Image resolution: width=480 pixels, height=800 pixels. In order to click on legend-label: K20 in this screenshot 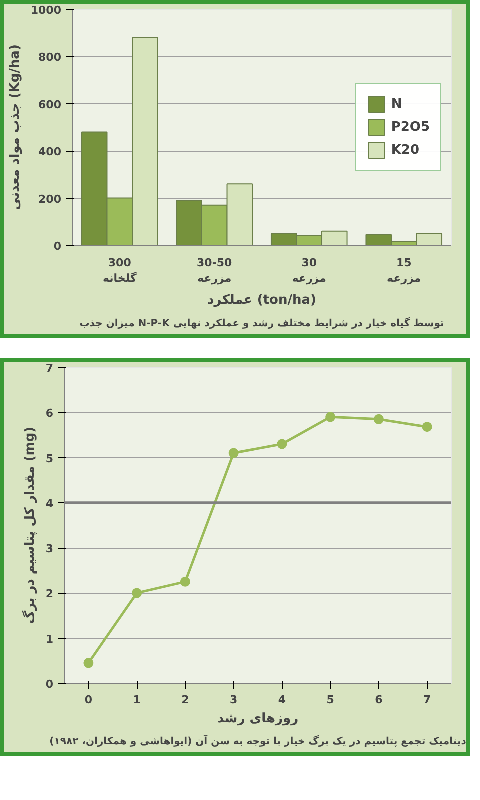, I will do `click(405, 150)`.